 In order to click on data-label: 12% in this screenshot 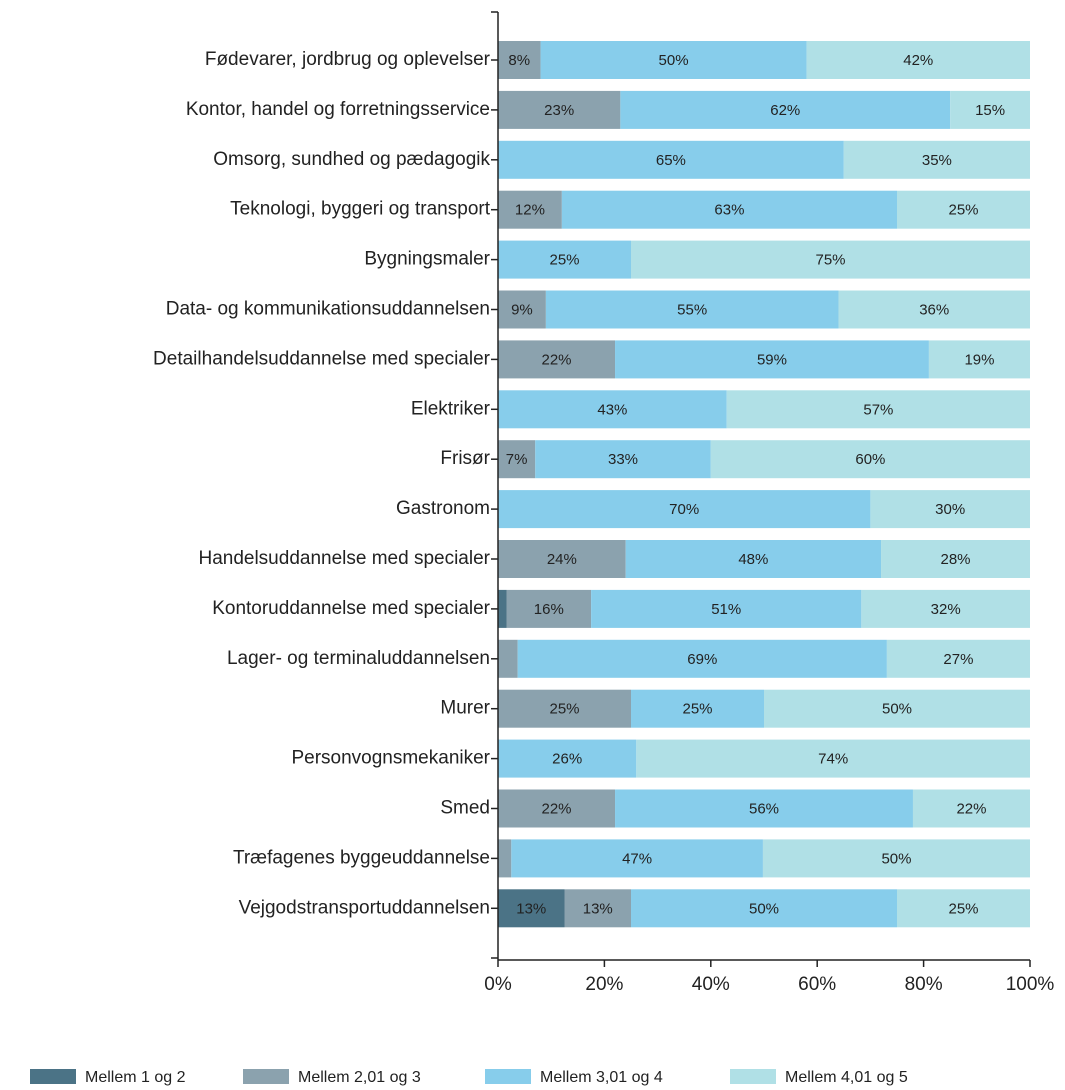, I will do `click(530, 210)`.